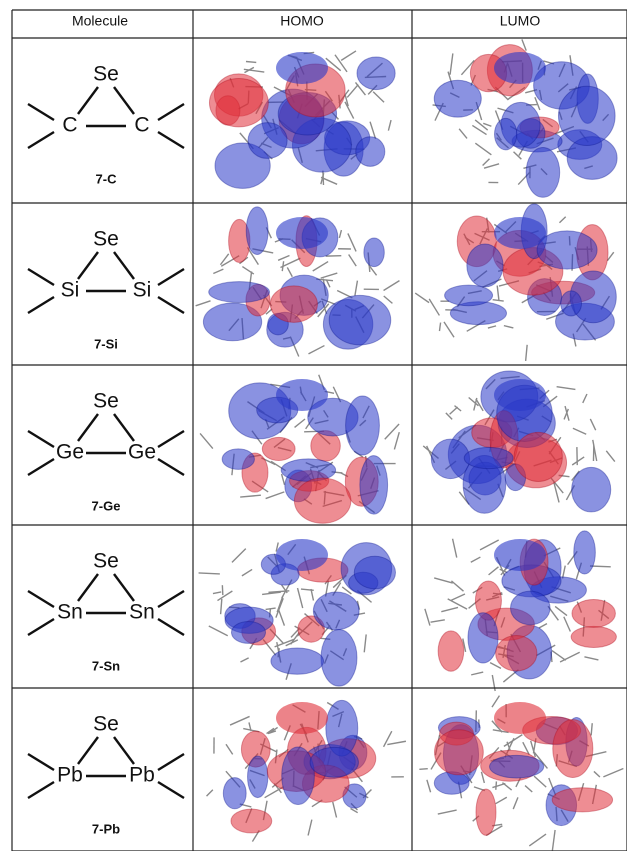  Describe the element at coordinates (69, 125) in the screenshot. I see `atom-label: C` at that location.